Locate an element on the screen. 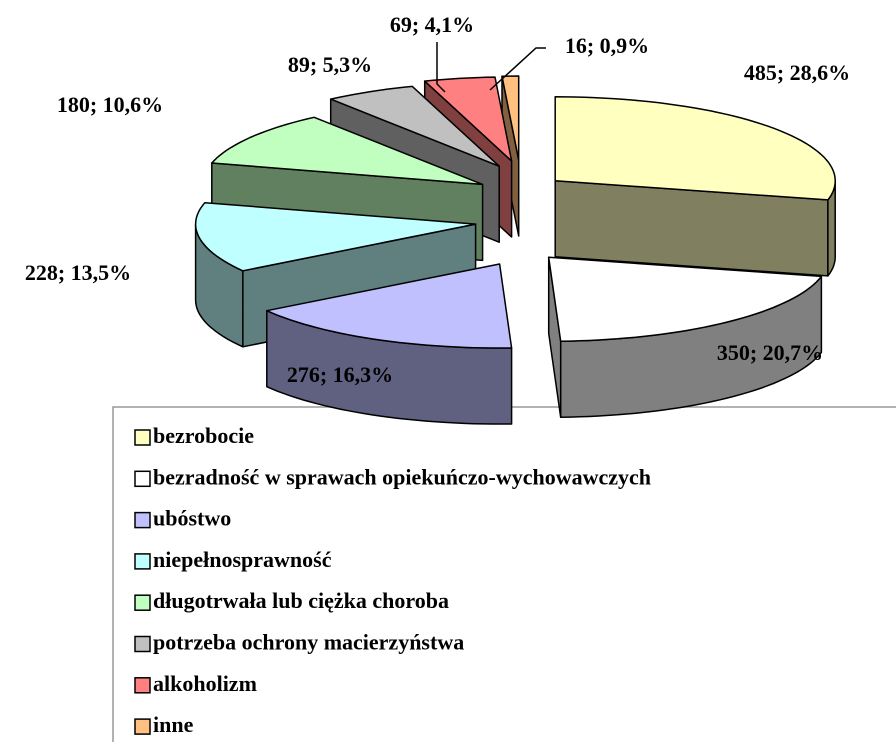 This screenshot has width=896, height=742. data-label: 180; 10,6% is located at coordinates (110, 104).